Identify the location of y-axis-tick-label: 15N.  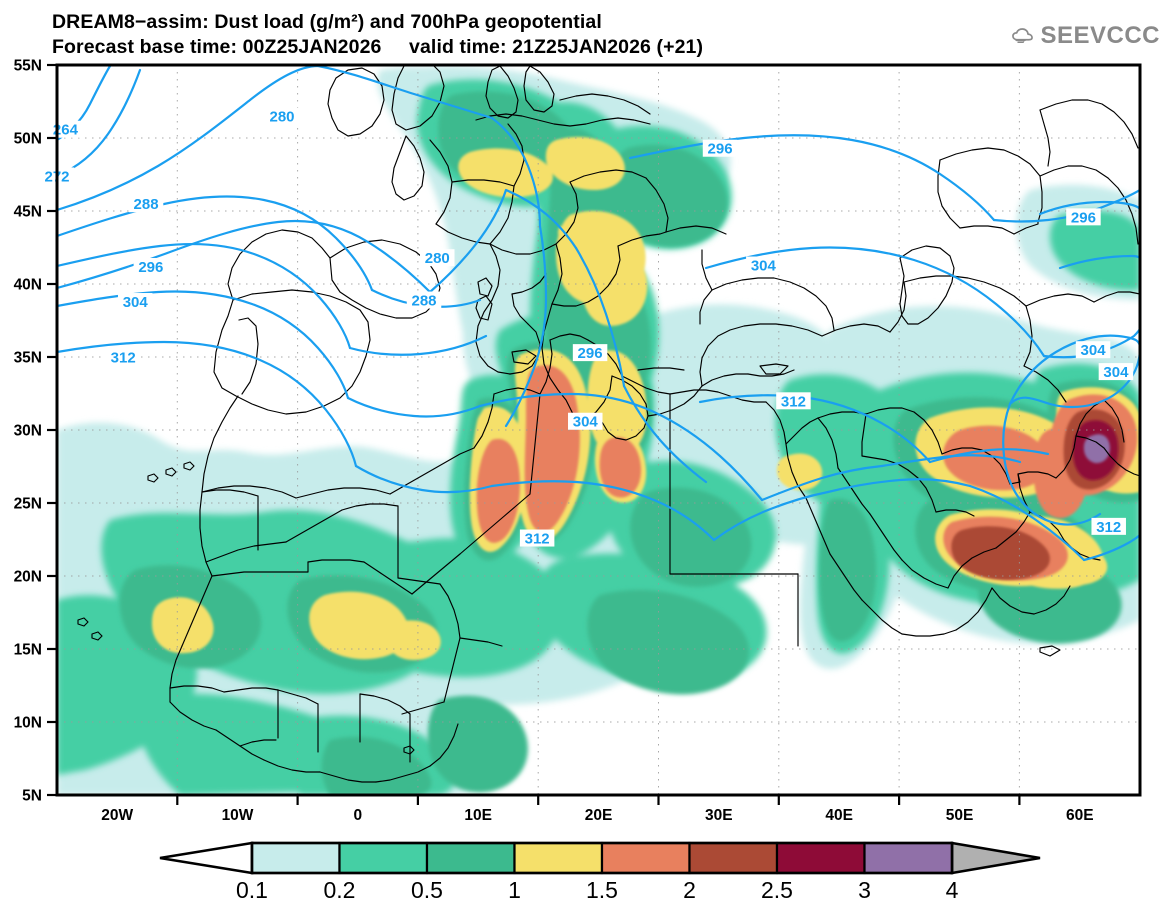
(28, 650).